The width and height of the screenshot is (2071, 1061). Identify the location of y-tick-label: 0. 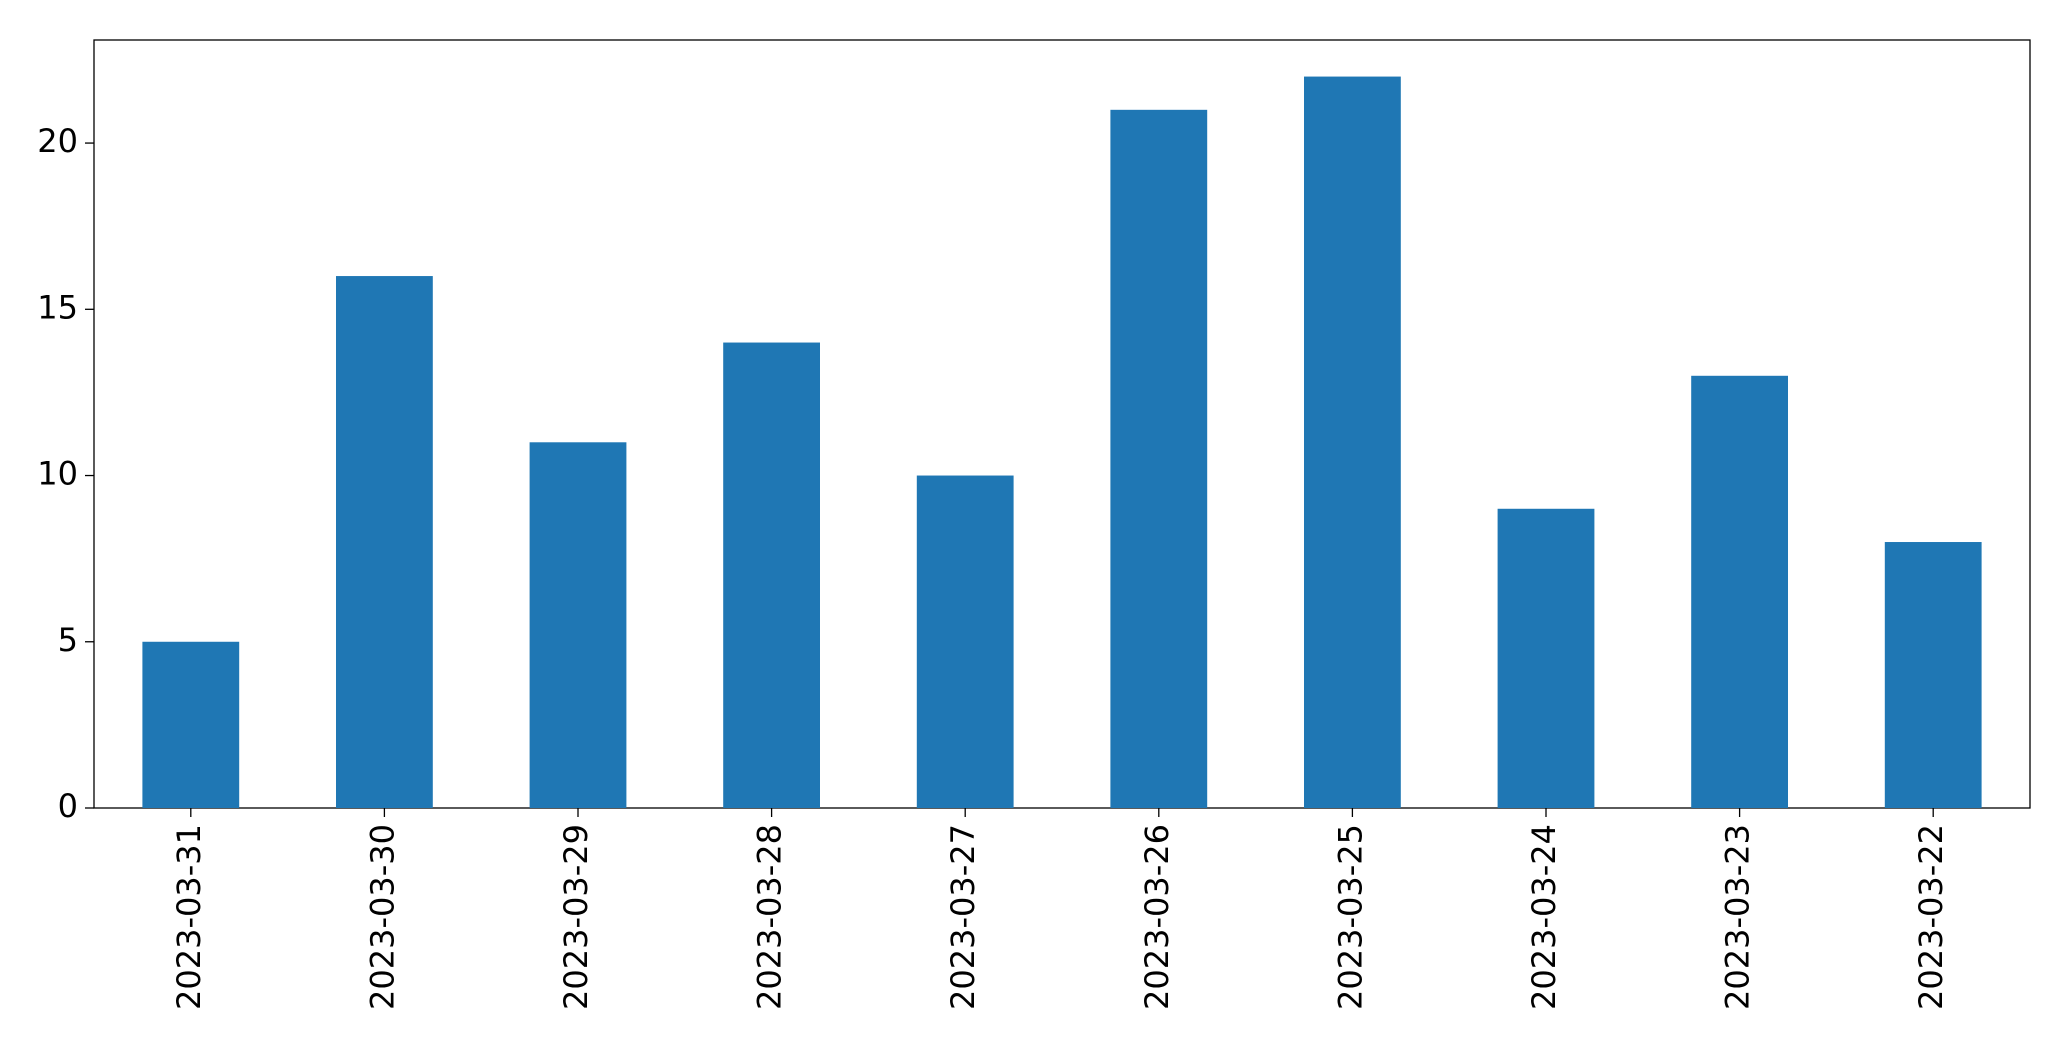
(68, 806).